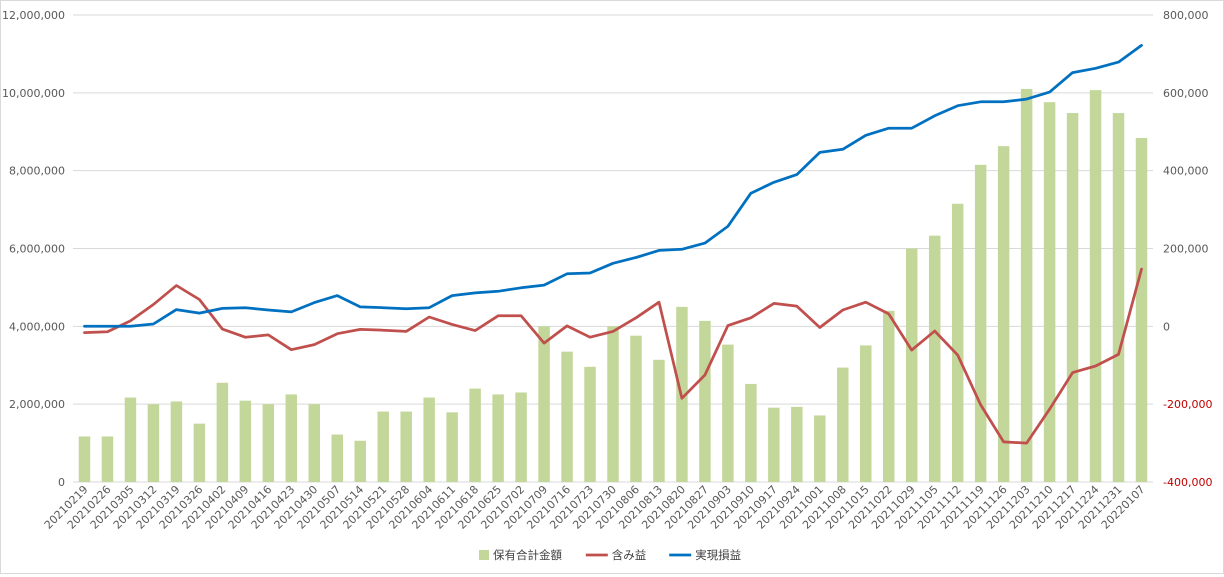  I want to click on right-tick-label: 400,000, so click(1186, 171).